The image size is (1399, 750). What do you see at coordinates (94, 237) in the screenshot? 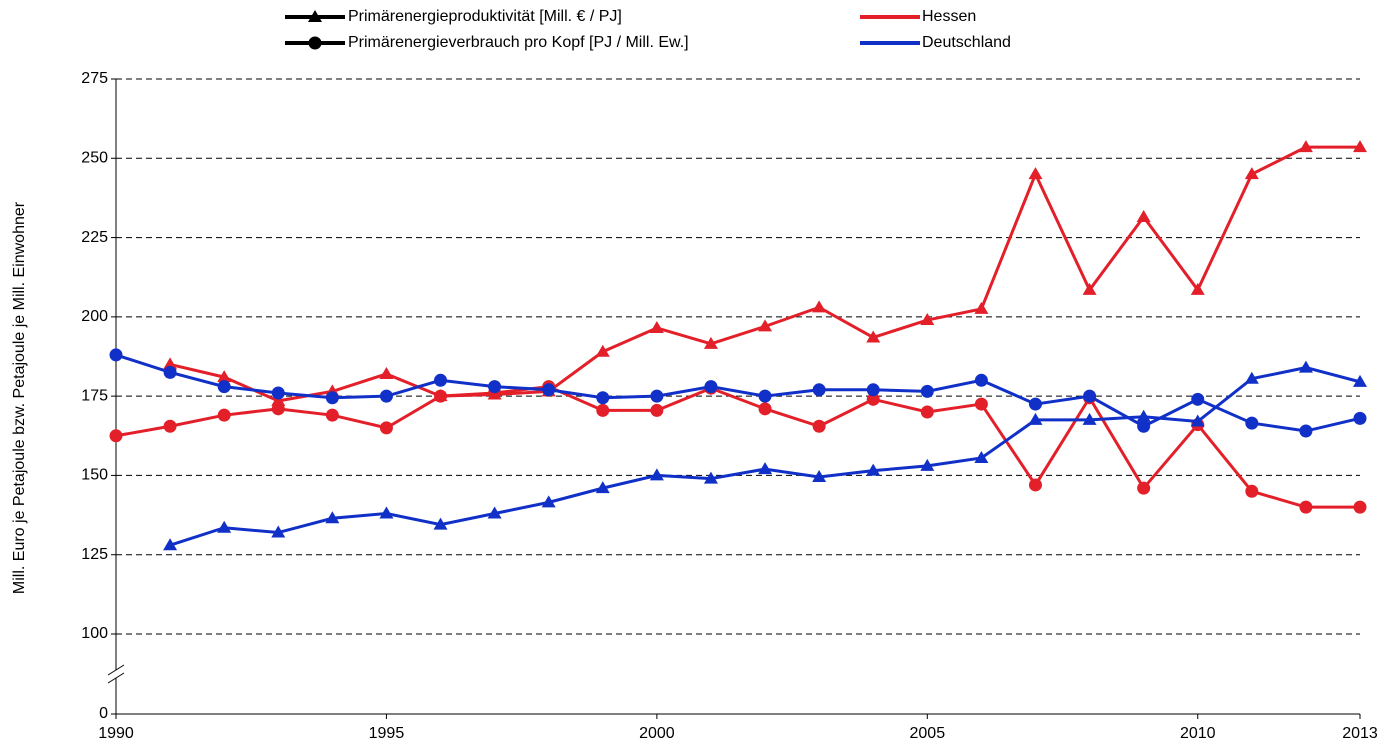
I see `y-tick-label: 225` at bounding box center [94, 237].